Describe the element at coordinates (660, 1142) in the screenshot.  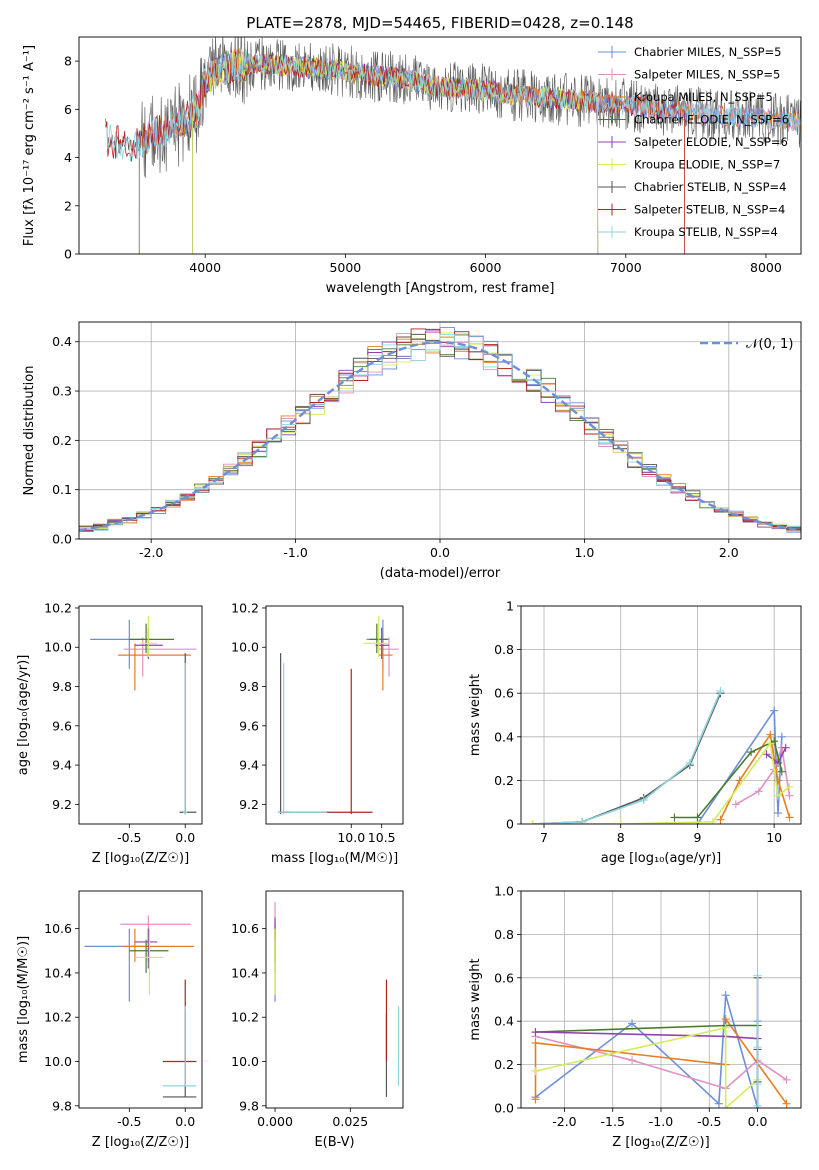
I see `x-axis-label: Z [log₁₀(Z/Z☉)]` at that location.